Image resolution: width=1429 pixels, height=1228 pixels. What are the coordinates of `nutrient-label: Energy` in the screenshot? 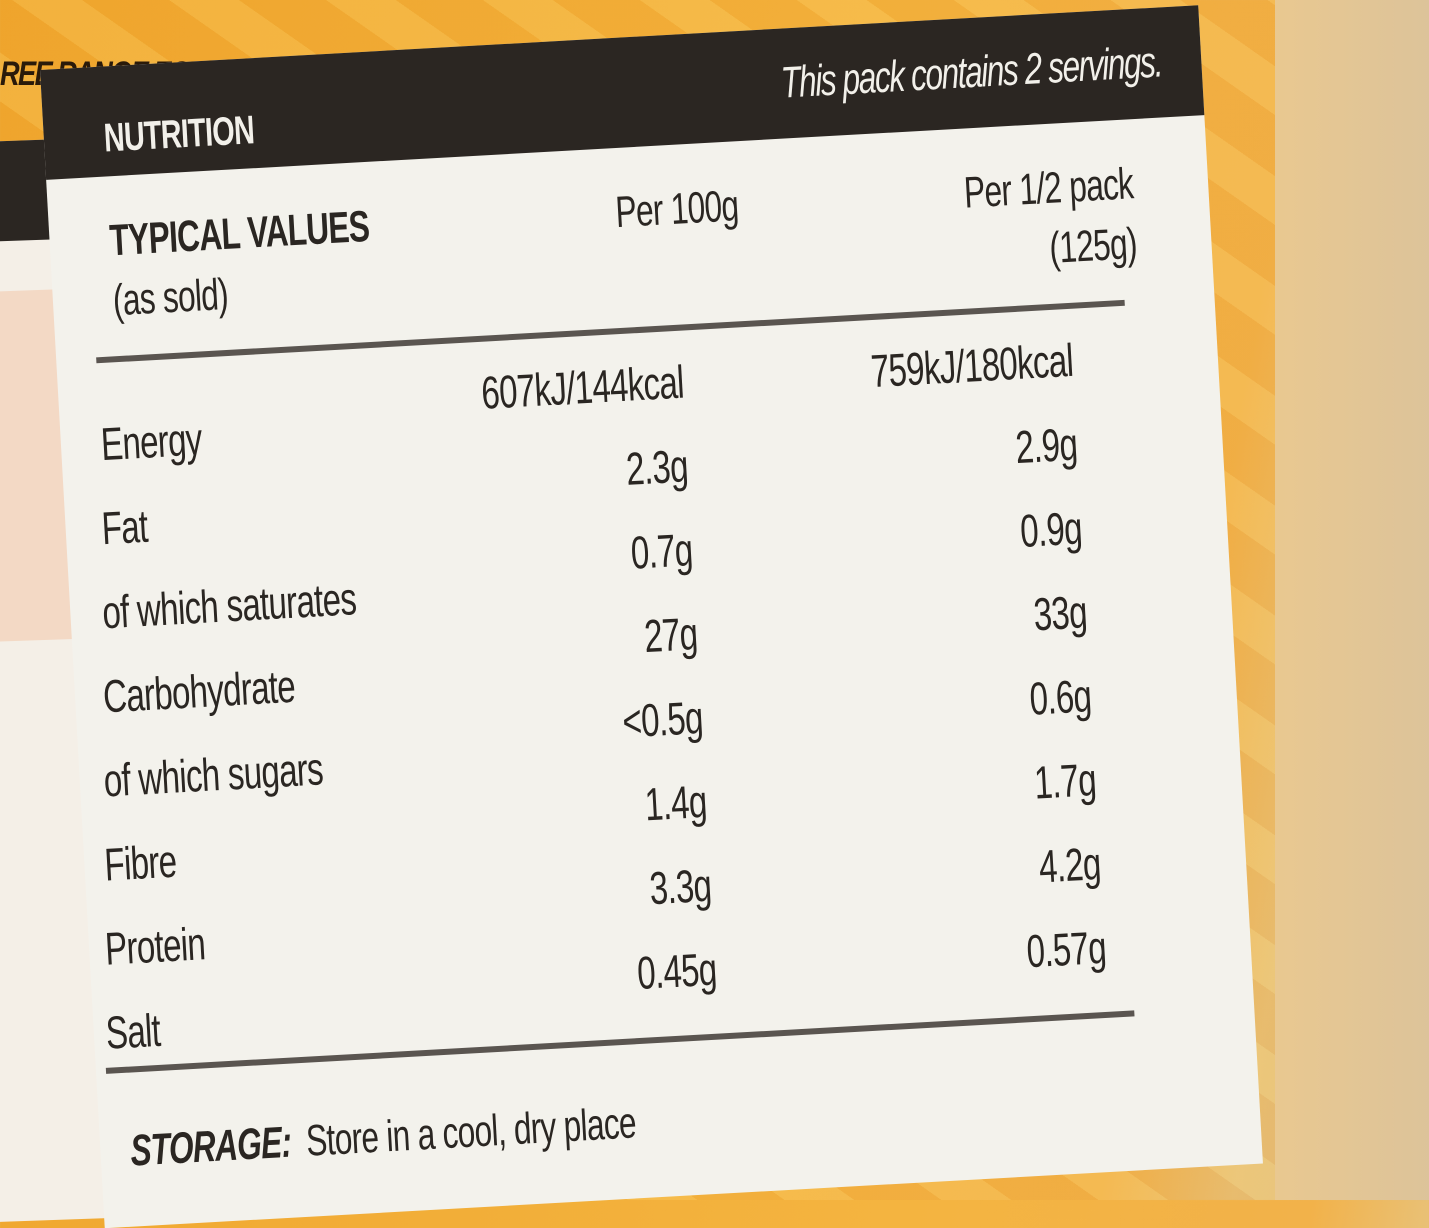 It's located at (151, 441).